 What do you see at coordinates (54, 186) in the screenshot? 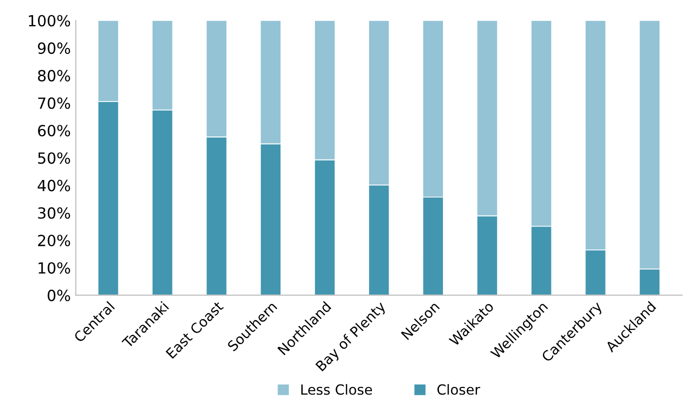
I see `y-tick-label: 40%` at bounding box center [54, 186].